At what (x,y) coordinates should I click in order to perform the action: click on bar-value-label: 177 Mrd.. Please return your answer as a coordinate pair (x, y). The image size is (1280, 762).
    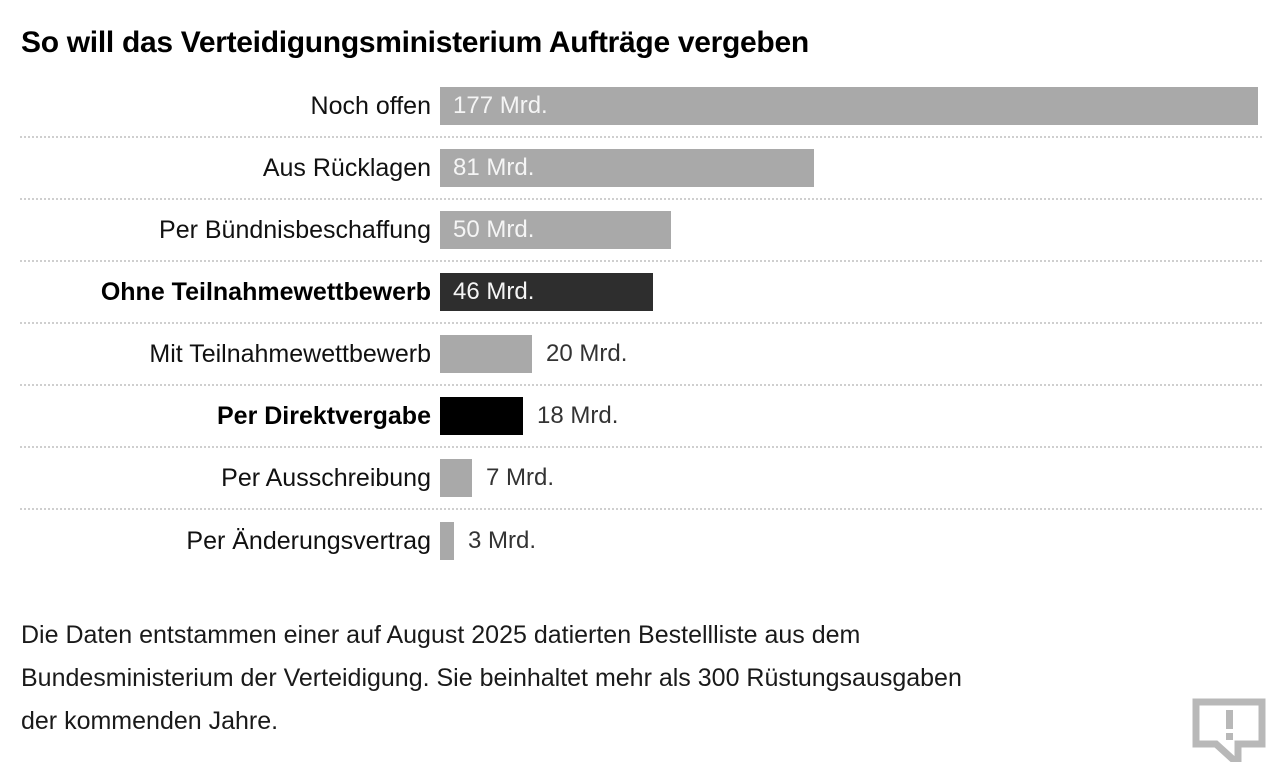
    Looking at the image, I should click on (500, 105).